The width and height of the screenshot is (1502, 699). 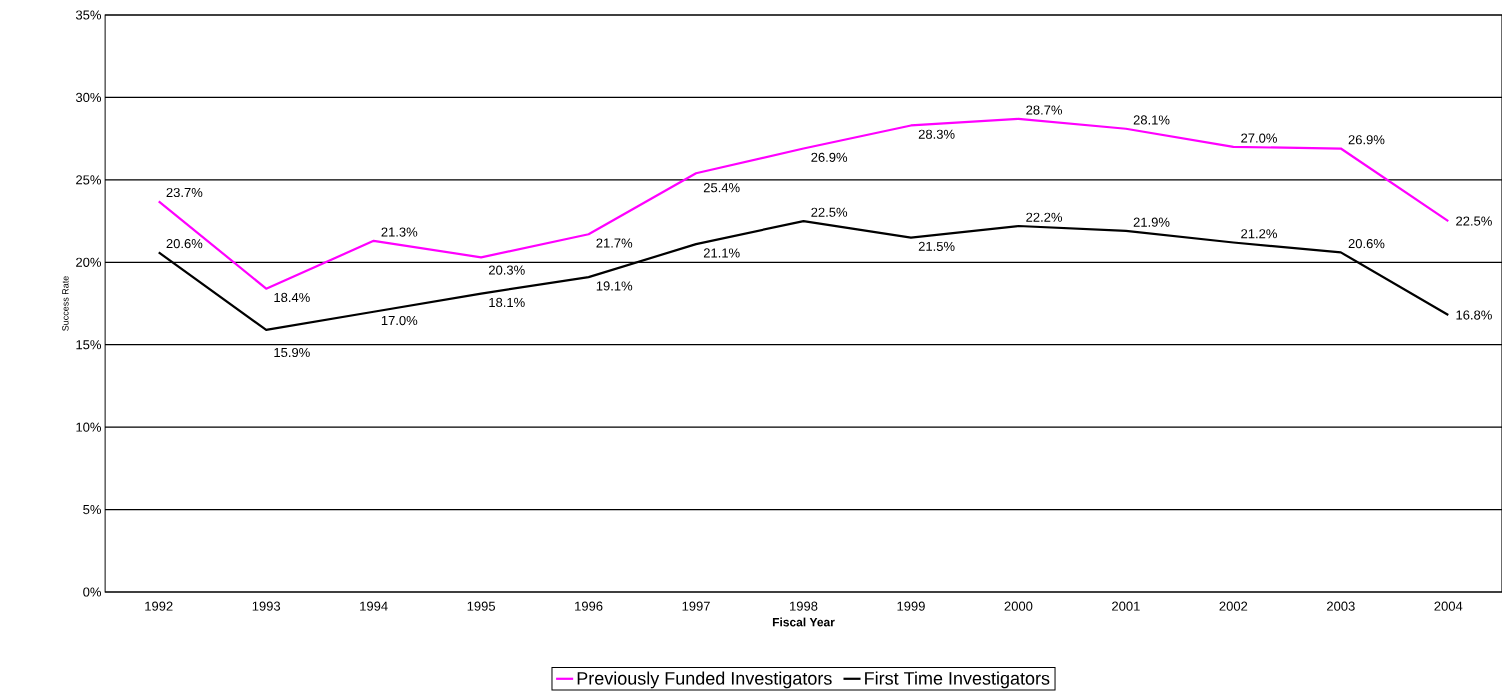 What do you see at coordinates (399, 232) in the screenshot?
I see `data-label: 21.3%` at bounding box center [399, 232].